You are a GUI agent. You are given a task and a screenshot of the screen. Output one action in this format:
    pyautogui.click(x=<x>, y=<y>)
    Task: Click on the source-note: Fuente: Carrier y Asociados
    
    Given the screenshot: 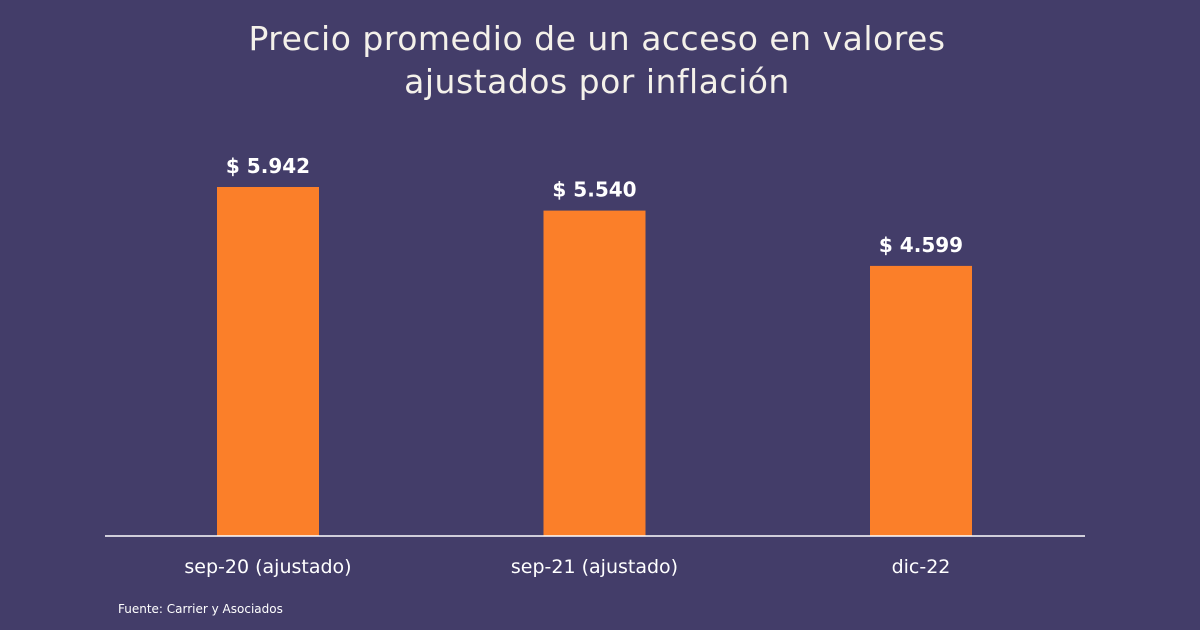 What is the action you would take?
    pyautogui.click(x=200, y=609)
    